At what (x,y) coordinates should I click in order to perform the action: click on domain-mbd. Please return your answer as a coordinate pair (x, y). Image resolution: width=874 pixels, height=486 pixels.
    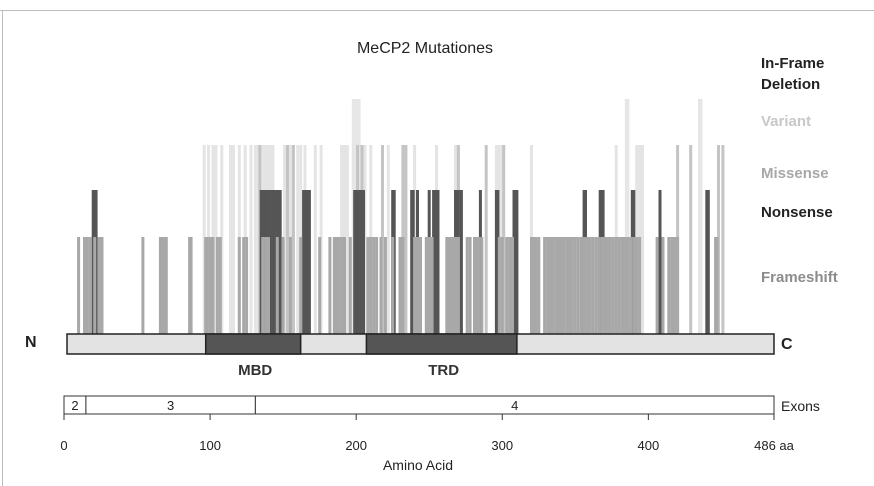
    Looking at the image, I should click on (253, 344).